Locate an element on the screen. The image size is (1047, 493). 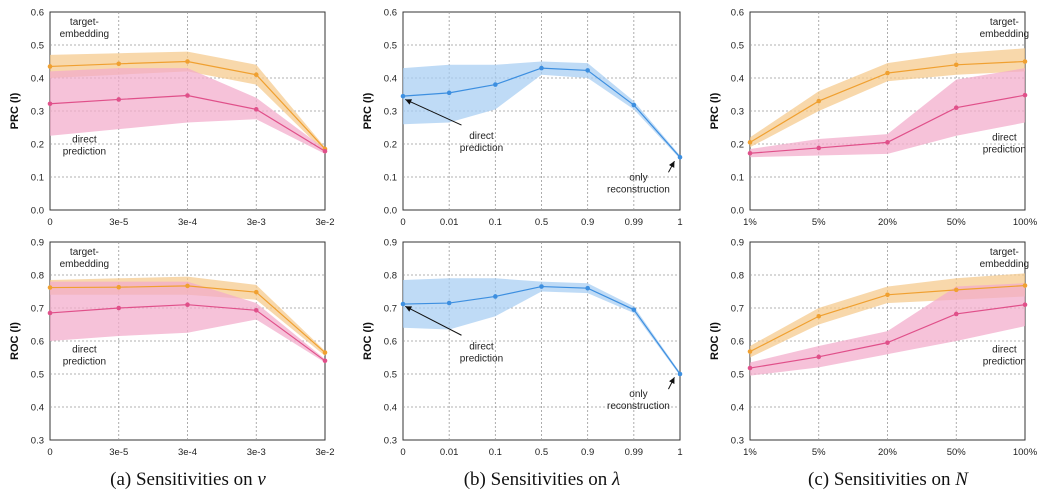
y-tick-label: 0.2 is located at coordinates (390, 145).